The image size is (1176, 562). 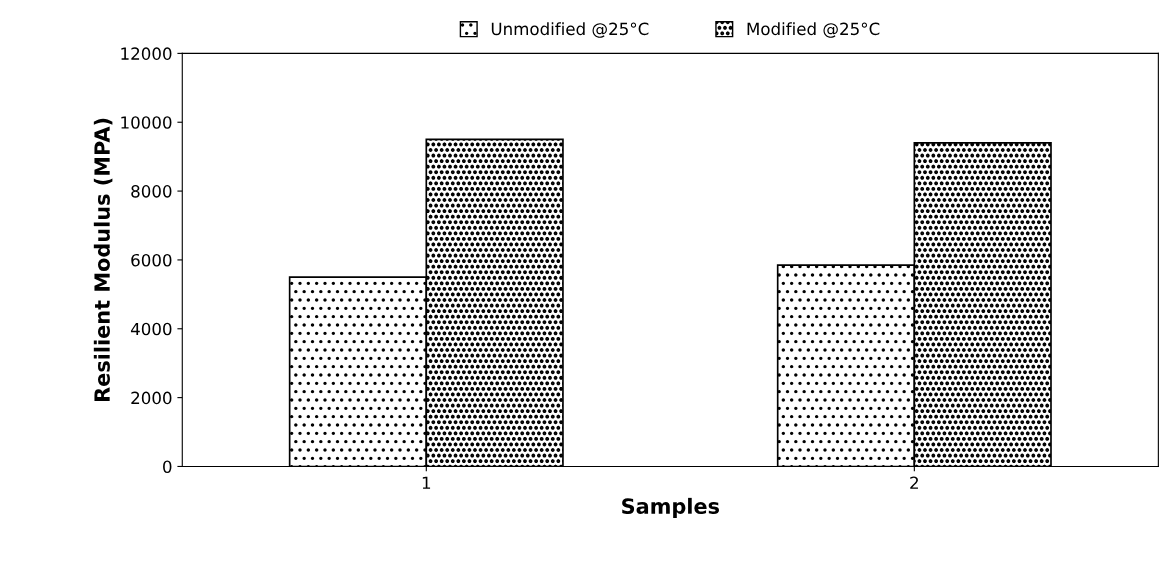 I want to click on y-tick-label: 0, so click(x=167, y=467).